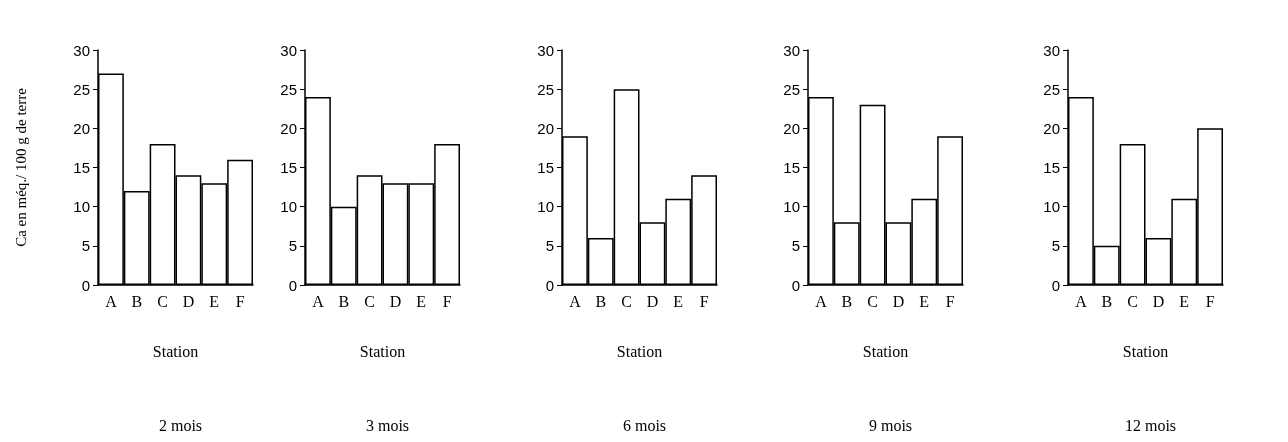 Image resolution: width=1288 pixels, height=442 pixels. Describe the element at coordinates (644, 425) in the screenshot. I see `text: 6 mois` at that location.